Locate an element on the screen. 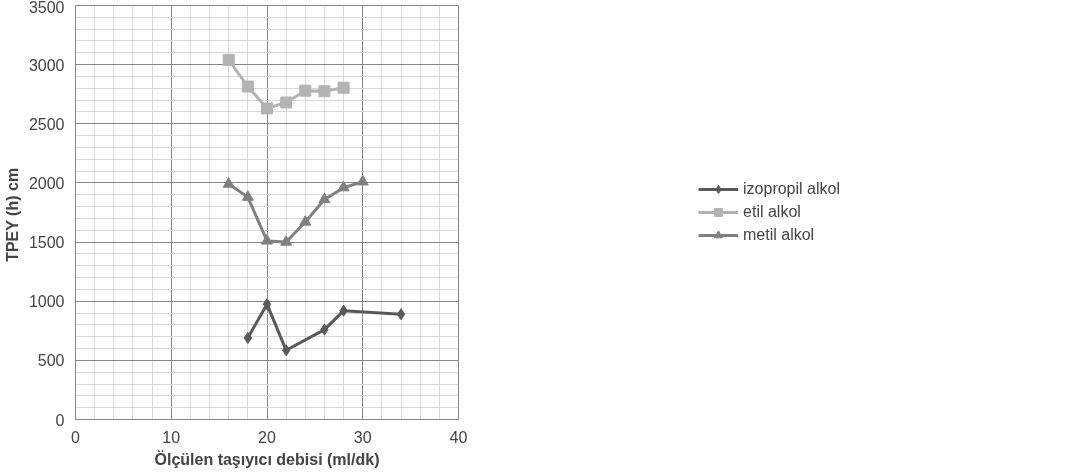 This screenshot has height=475, width=1084. y-tick-label: 1500 is located at coordinates (46, 243).